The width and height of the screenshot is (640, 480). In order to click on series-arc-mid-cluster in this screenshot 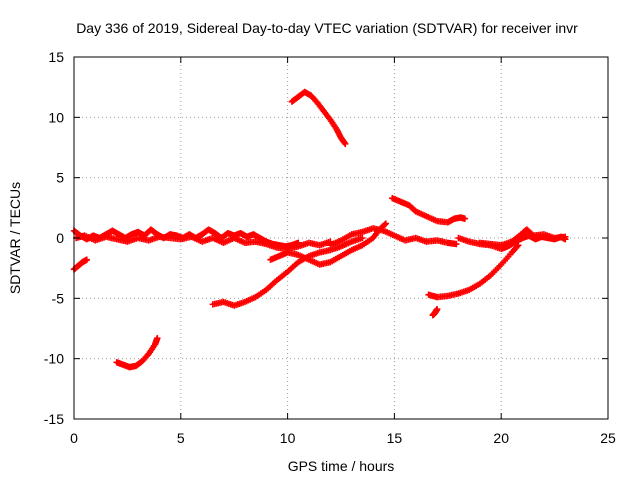, I will do `click(393, 237)`.